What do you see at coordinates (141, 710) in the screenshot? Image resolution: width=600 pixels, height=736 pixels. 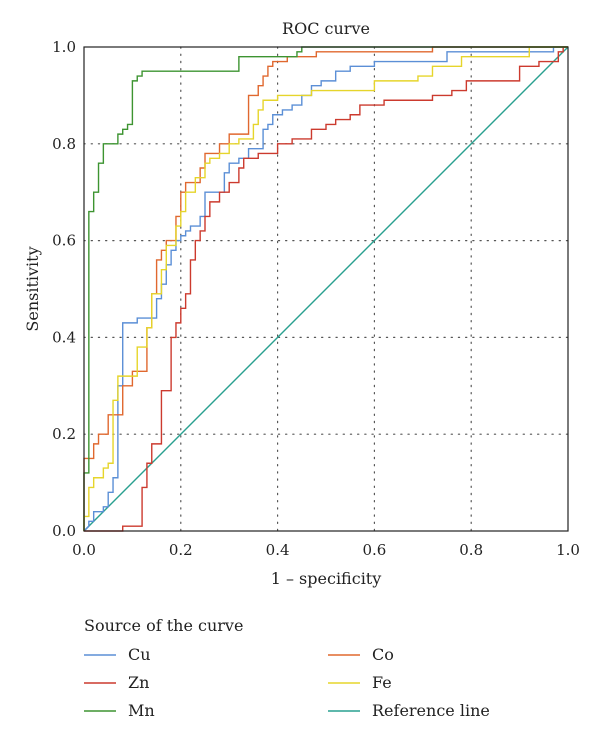 I see `legend-label-mn: Mn` at bounding box center [141, 710].